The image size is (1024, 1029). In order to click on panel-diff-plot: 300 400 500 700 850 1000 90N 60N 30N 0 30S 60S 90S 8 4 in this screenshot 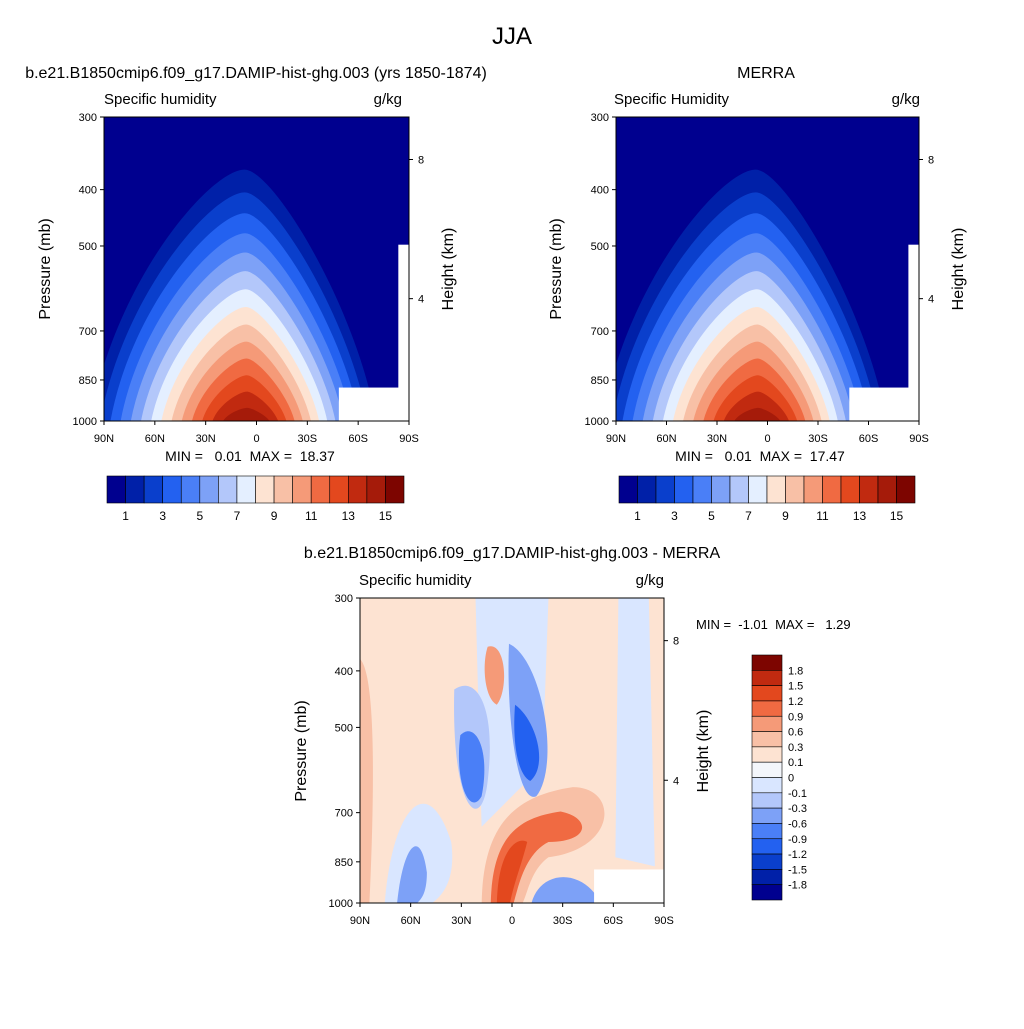, I will do `click(504, 760)`.